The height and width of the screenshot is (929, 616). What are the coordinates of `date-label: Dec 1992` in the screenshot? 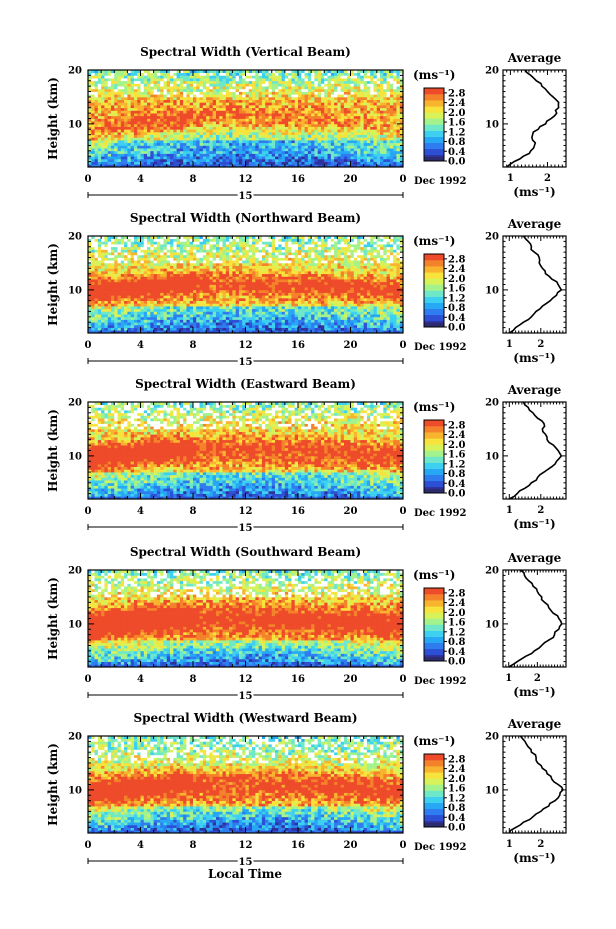 It's located at (440, 181).